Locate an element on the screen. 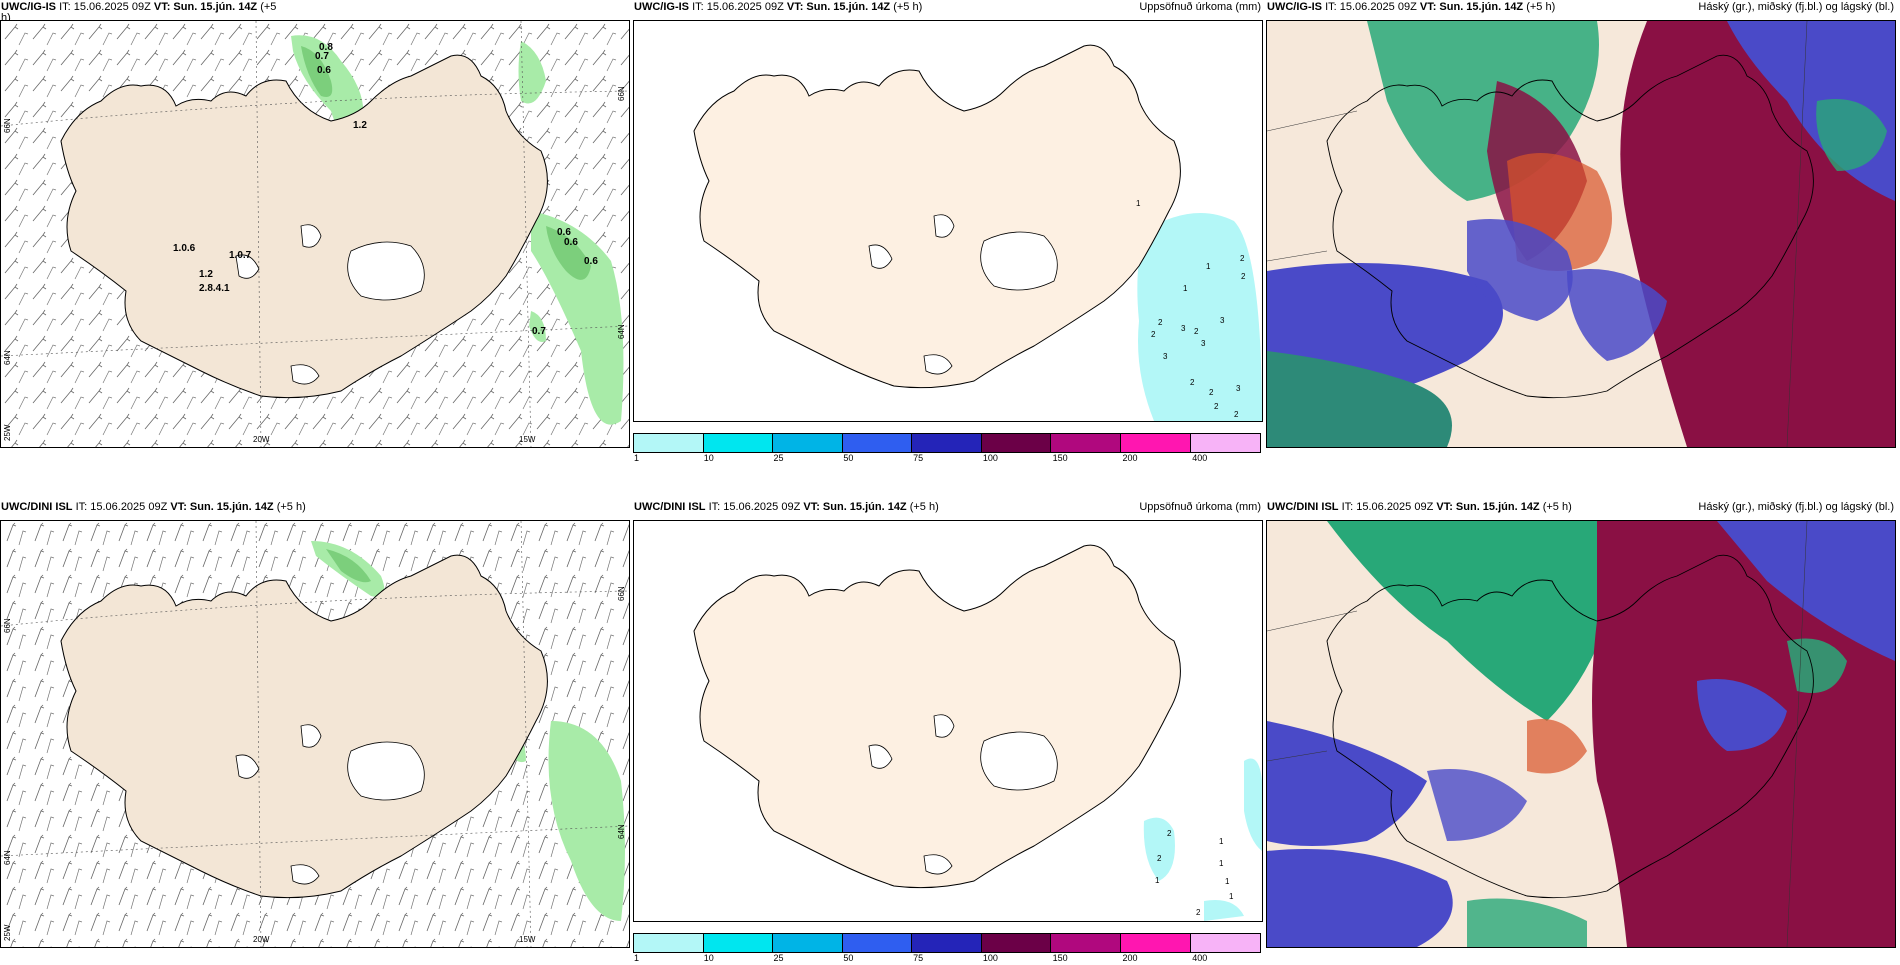  precip-area is located at coordinates (1199, 317).